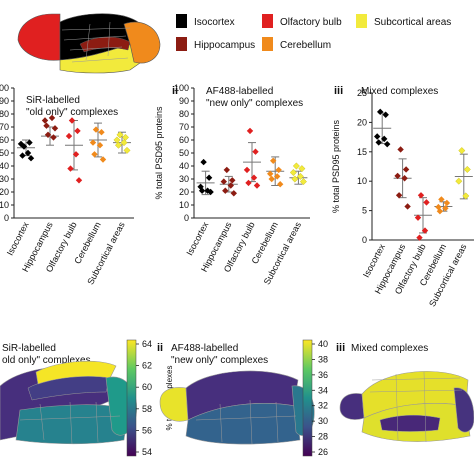 This screenshot has height=474, width=474. Describe the element at coordinates (214, 22) in the screenshot. I see `legend-label-isocortex: Isocortex` at that location.